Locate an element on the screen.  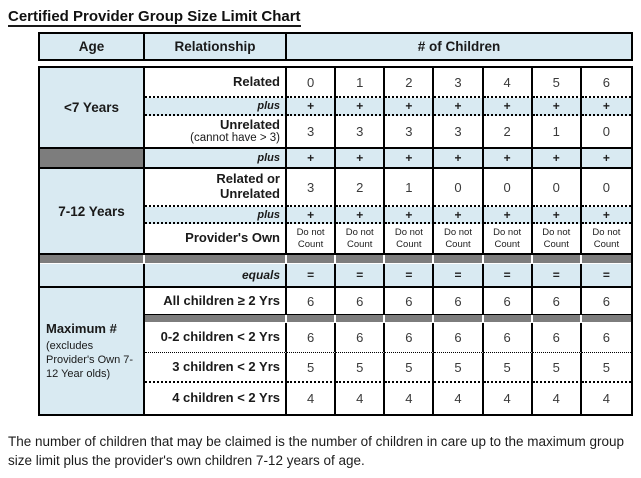
row-label-all-children: All children ≥ 2 Yrs is located at coordinates (216, 301).